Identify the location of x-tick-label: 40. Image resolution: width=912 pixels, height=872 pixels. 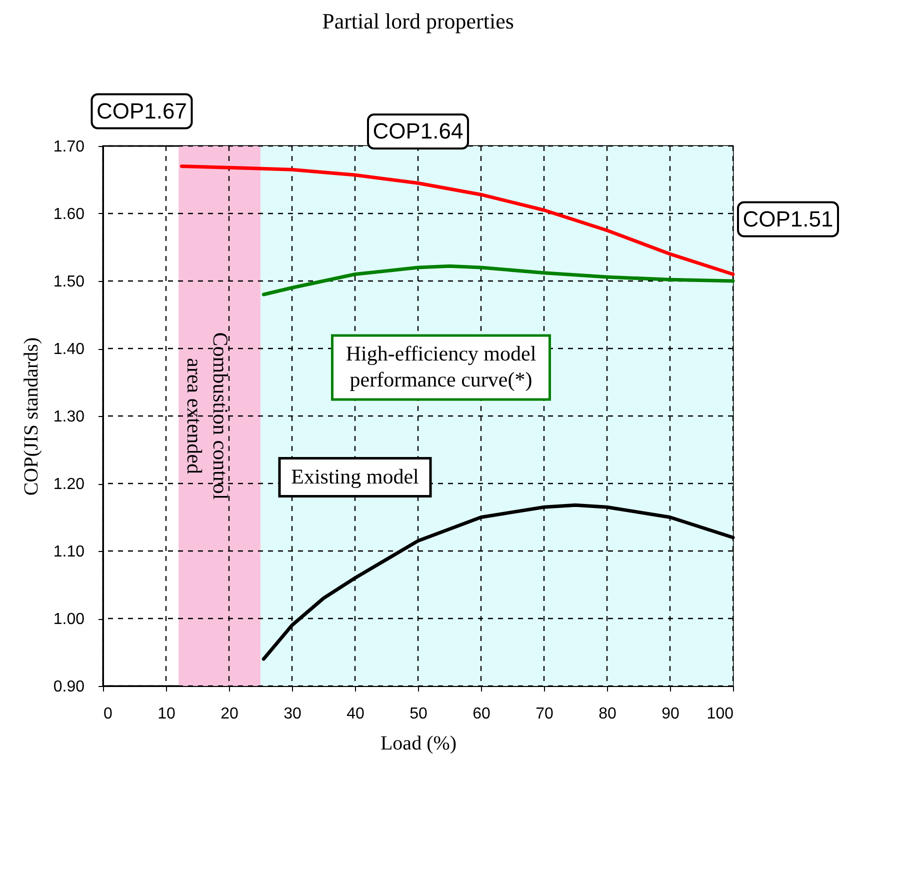
(355, 714).